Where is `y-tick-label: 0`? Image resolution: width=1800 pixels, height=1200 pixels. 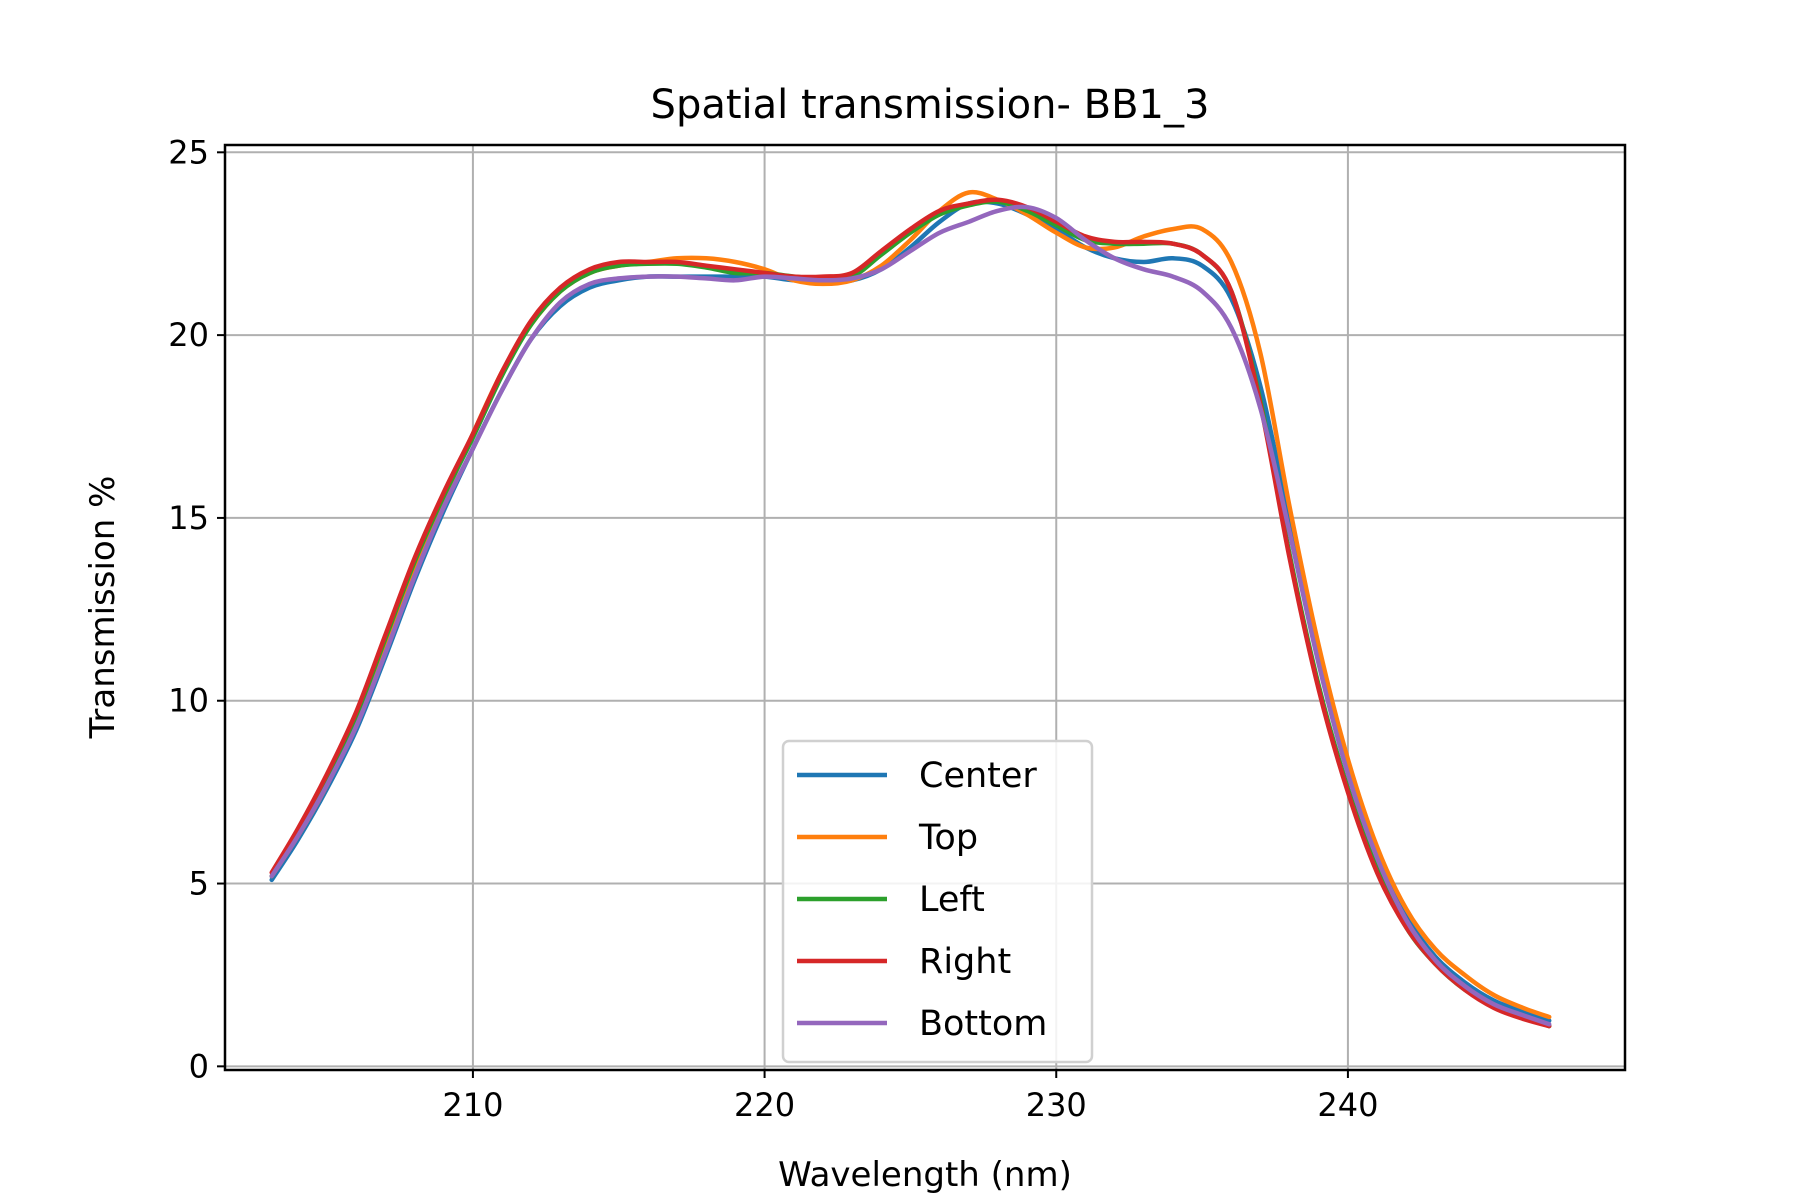 y-tick-label: 0 is located at coordinates (199, 1066).